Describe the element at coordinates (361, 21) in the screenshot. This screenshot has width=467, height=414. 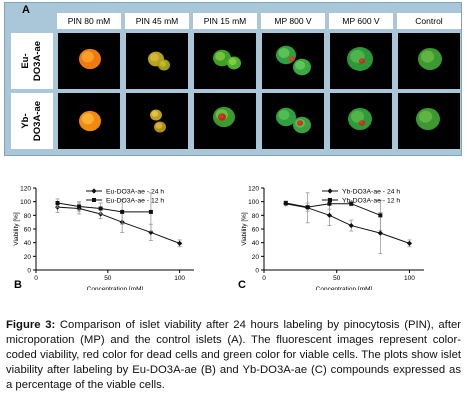
I see `column-header-mp-600: MP 600 V` at that location.